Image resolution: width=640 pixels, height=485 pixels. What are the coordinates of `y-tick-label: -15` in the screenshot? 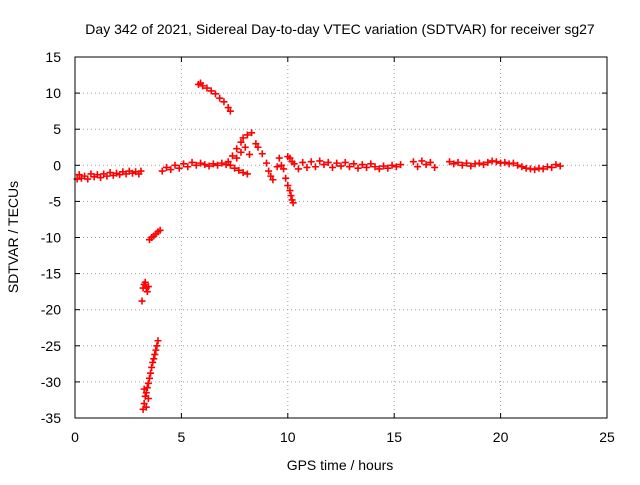 It's located at (51, 274).